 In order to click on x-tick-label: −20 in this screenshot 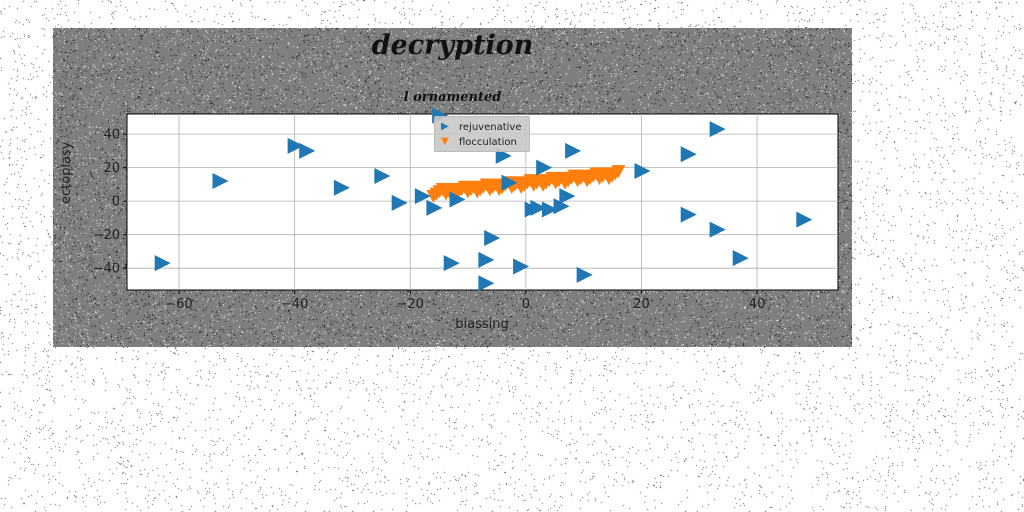, I will do `click(410, 304)`.